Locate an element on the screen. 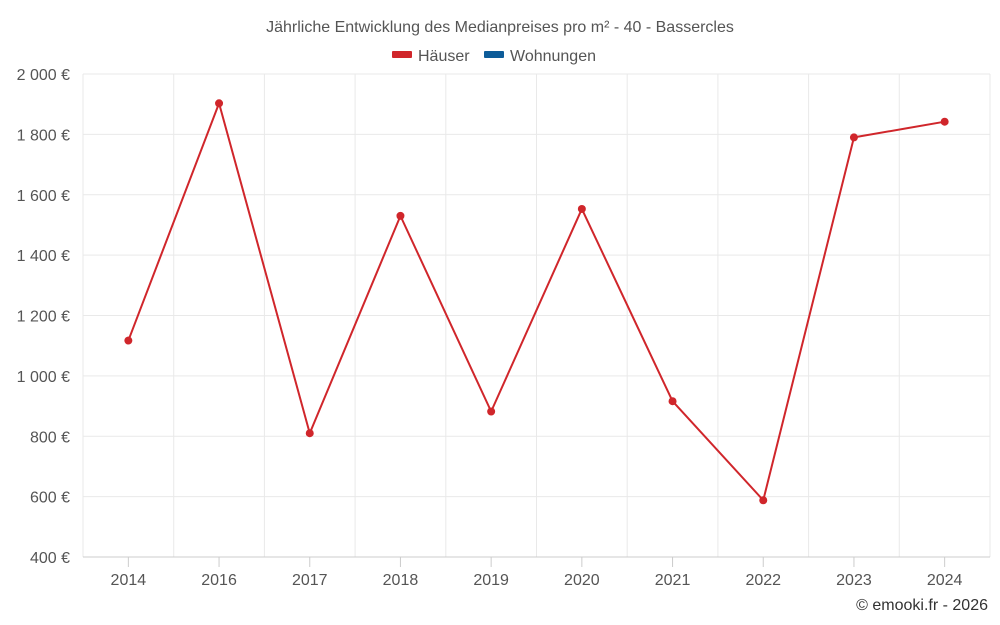 The width and height of the screenshot is (1000, 625). legend: Häuser Wohnungen is located at coordinates (494, 56).